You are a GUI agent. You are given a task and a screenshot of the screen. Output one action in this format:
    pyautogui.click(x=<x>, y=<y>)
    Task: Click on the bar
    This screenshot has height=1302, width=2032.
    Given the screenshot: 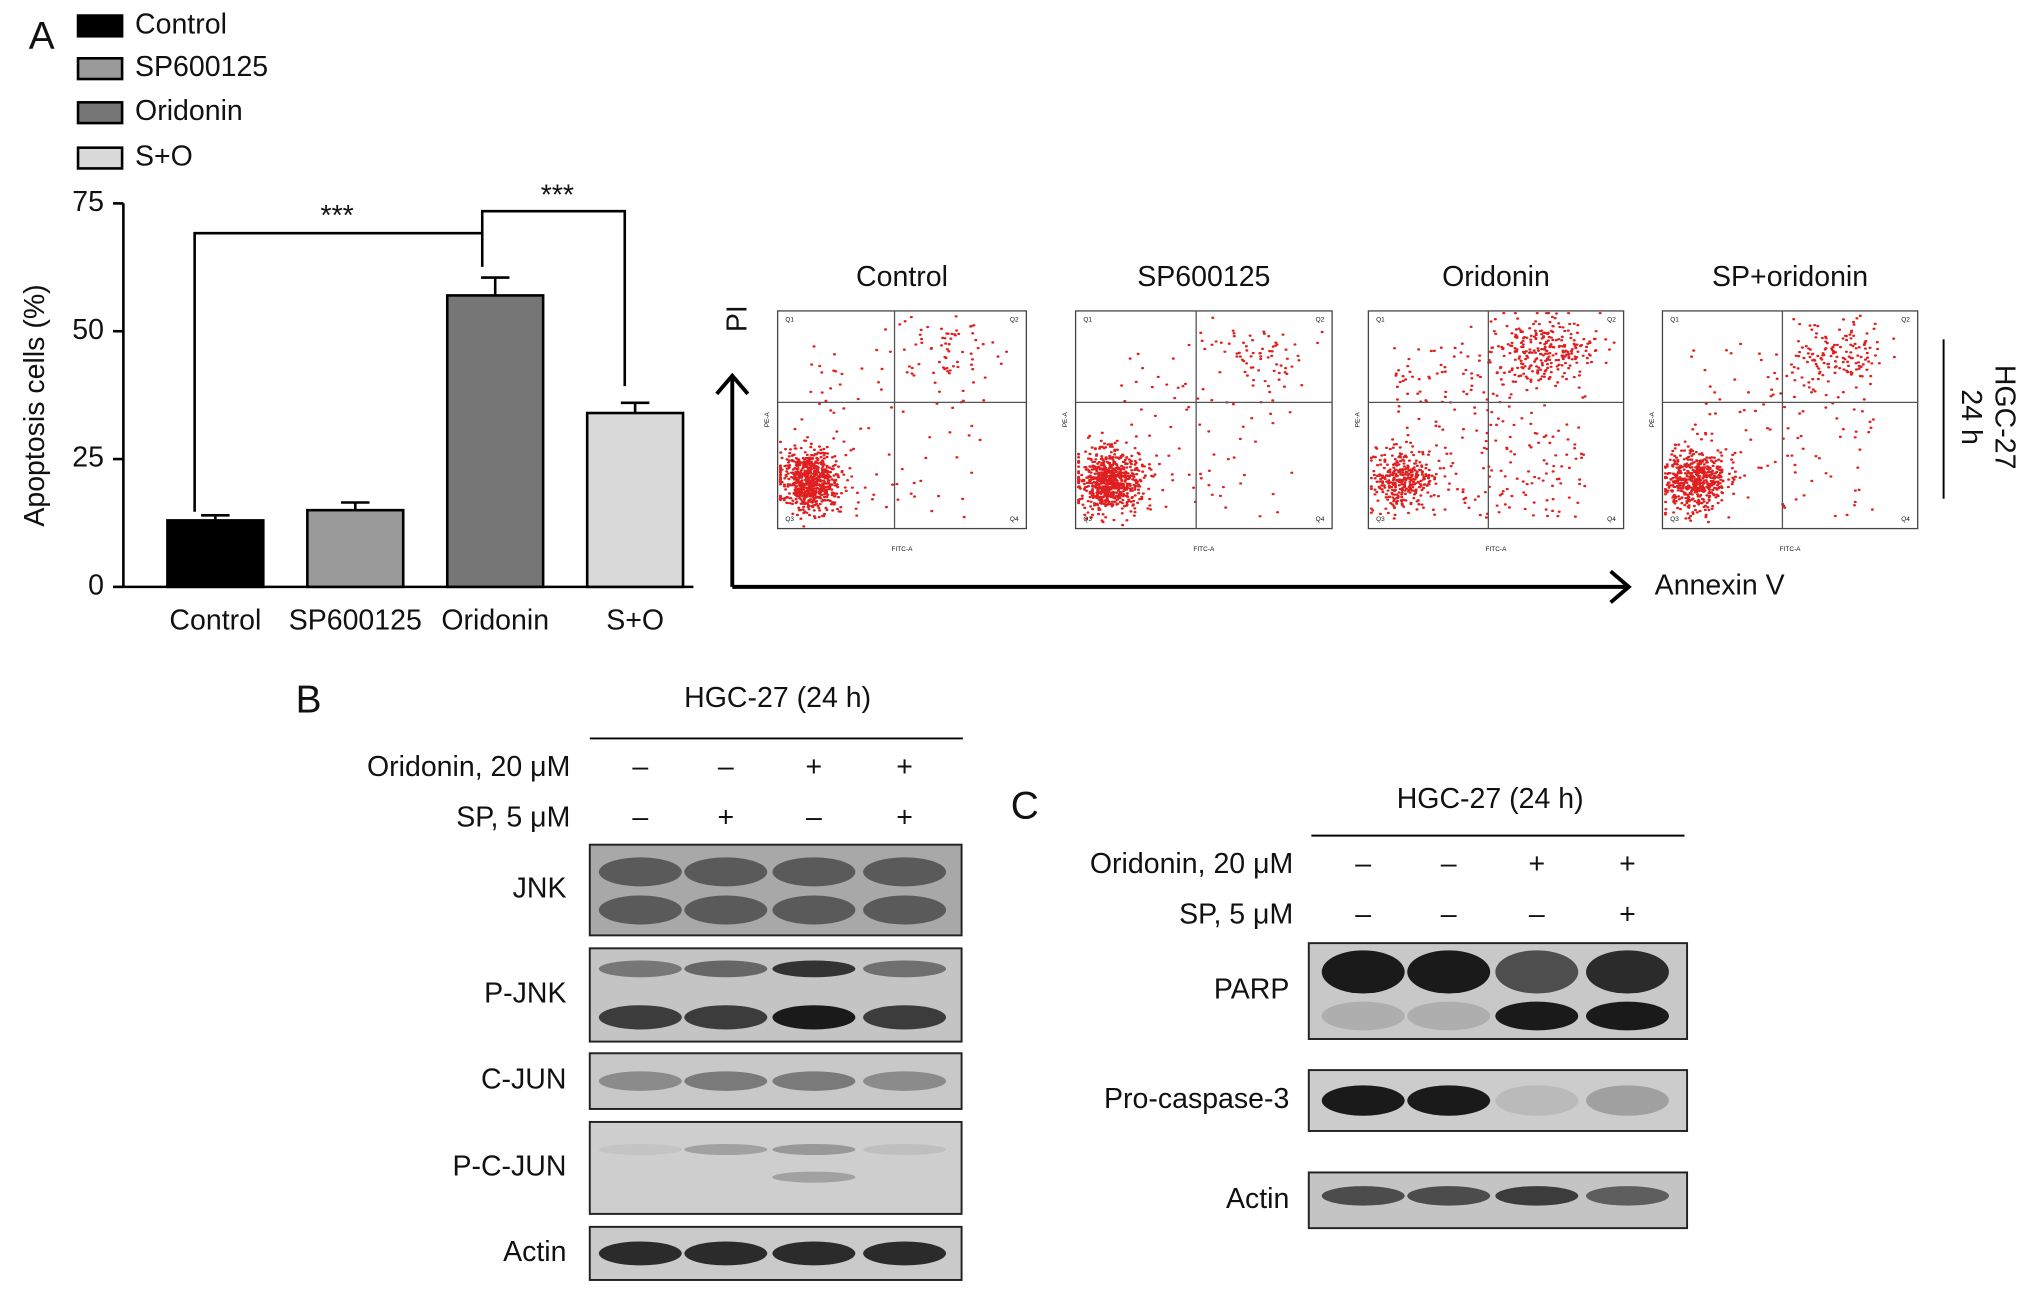 What is the action you would take?
    pyautogui.click(x=355, y=548)
    